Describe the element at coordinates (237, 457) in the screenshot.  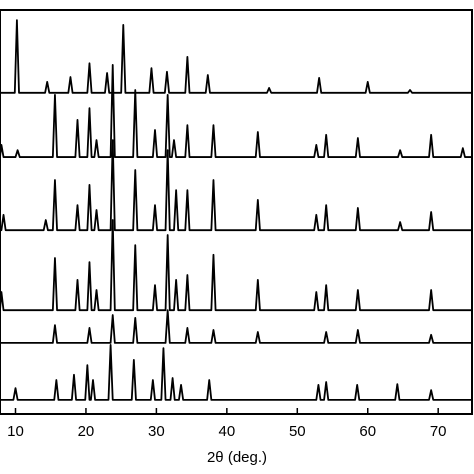
I see `x-axis-label: 2θ (deg.)` at that location.